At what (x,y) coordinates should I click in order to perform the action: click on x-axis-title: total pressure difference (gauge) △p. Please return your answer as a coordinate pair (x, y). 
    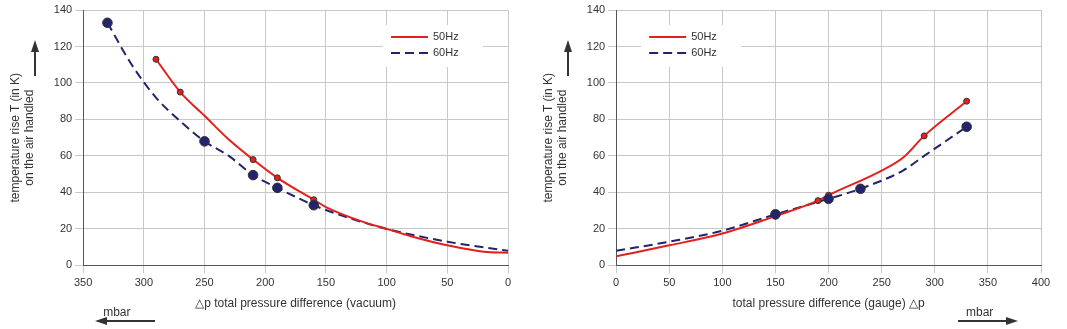
    Looking at the image, I should click on (829, 303).